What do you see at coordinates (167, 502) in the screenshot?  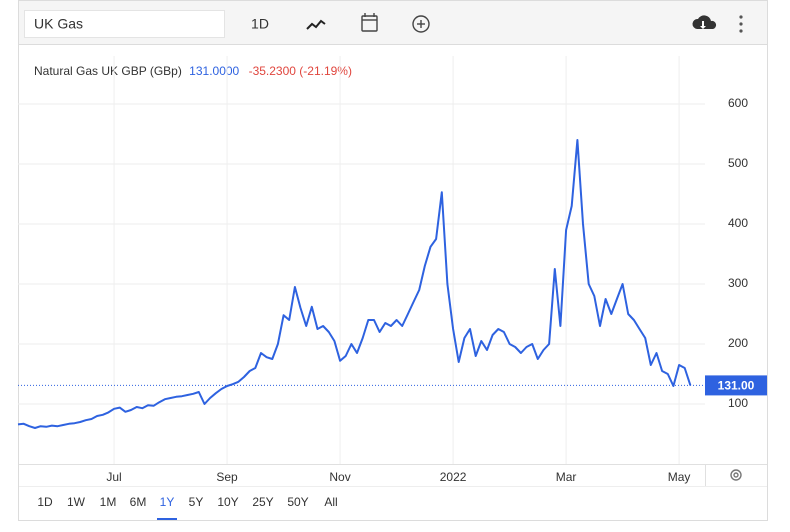 I see `range-button: 1Y` at bounding box center [167, 502].